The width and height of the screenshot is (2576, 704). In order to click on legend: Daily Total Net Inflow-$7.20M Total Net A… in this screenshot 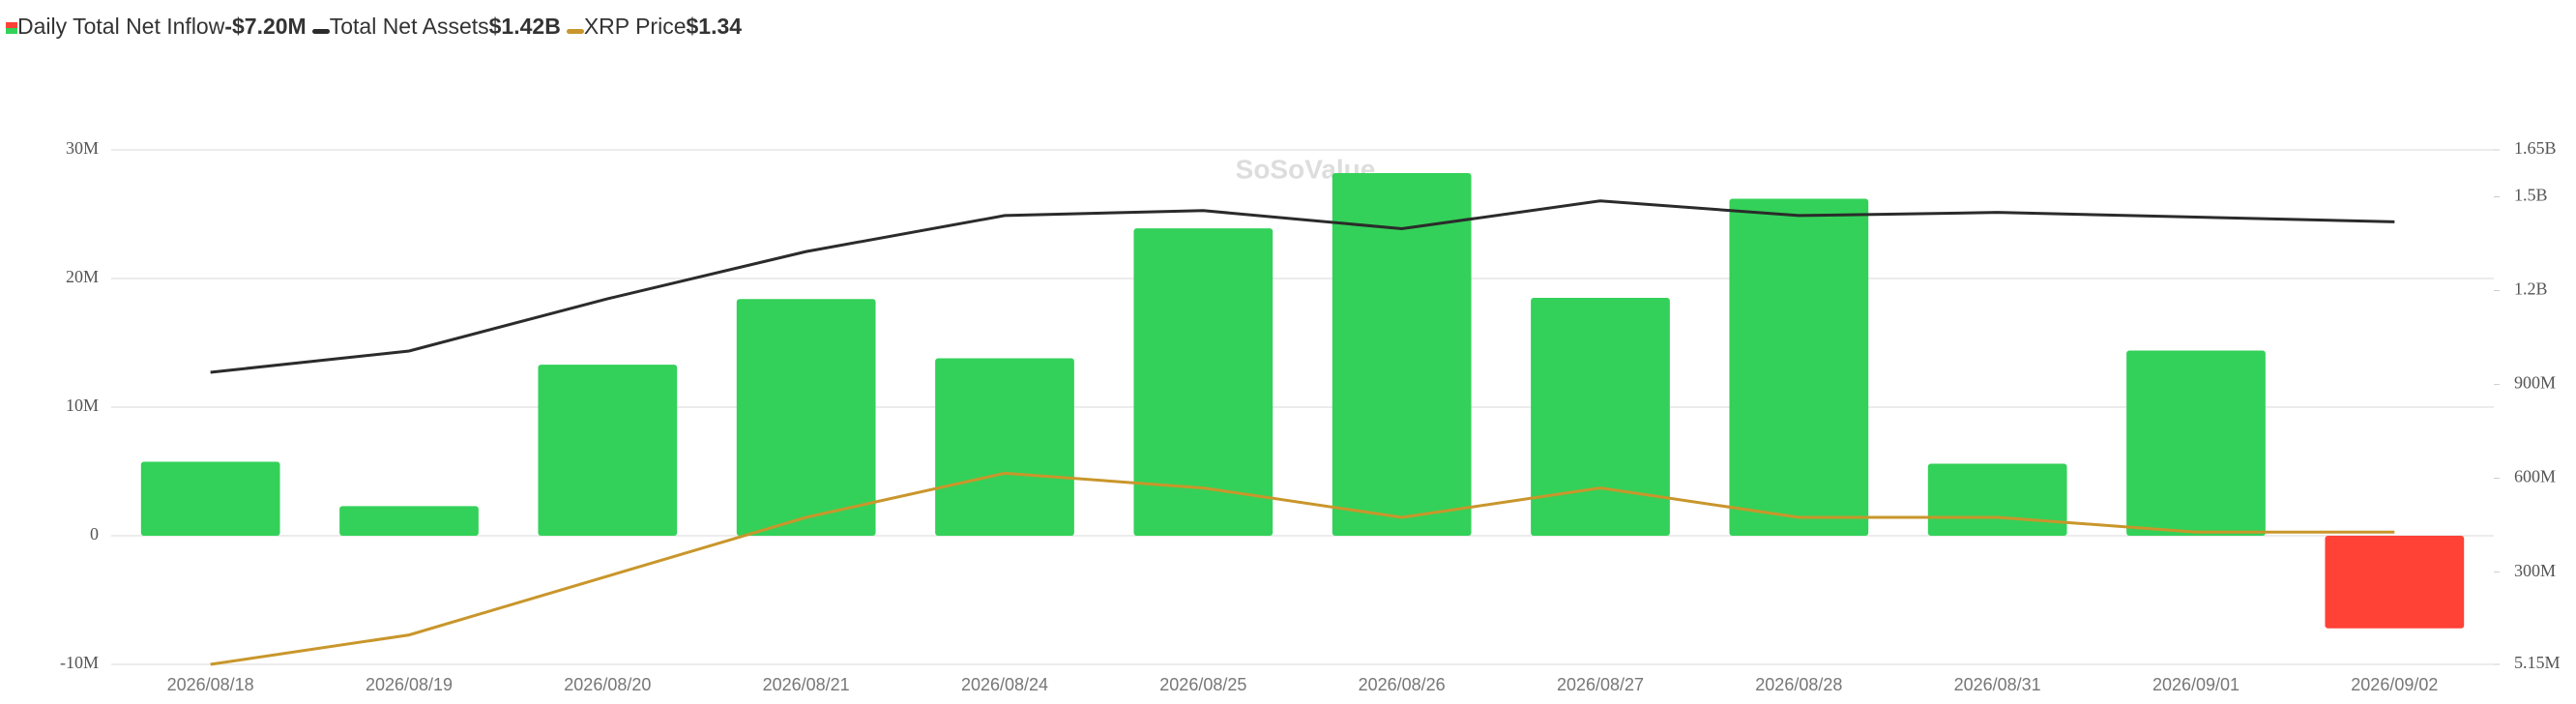, I will do `click(374, 27)`.